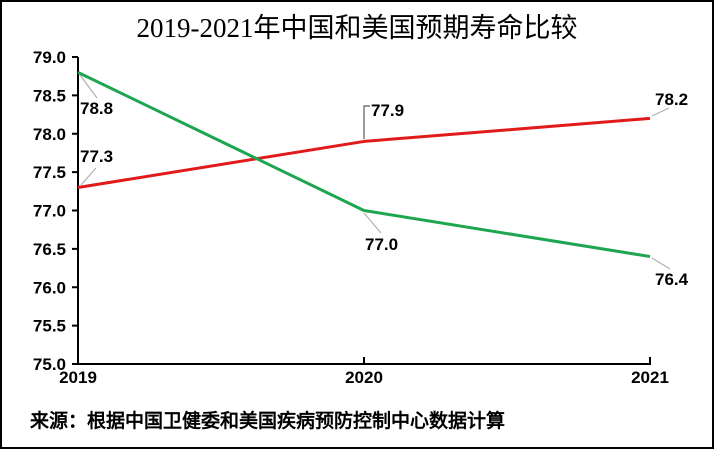 This screenshot has width=714, height=449. Describe the element at coordinates (650, 377) in the screenshot. I see `x-tick-label: 2021` at that location.